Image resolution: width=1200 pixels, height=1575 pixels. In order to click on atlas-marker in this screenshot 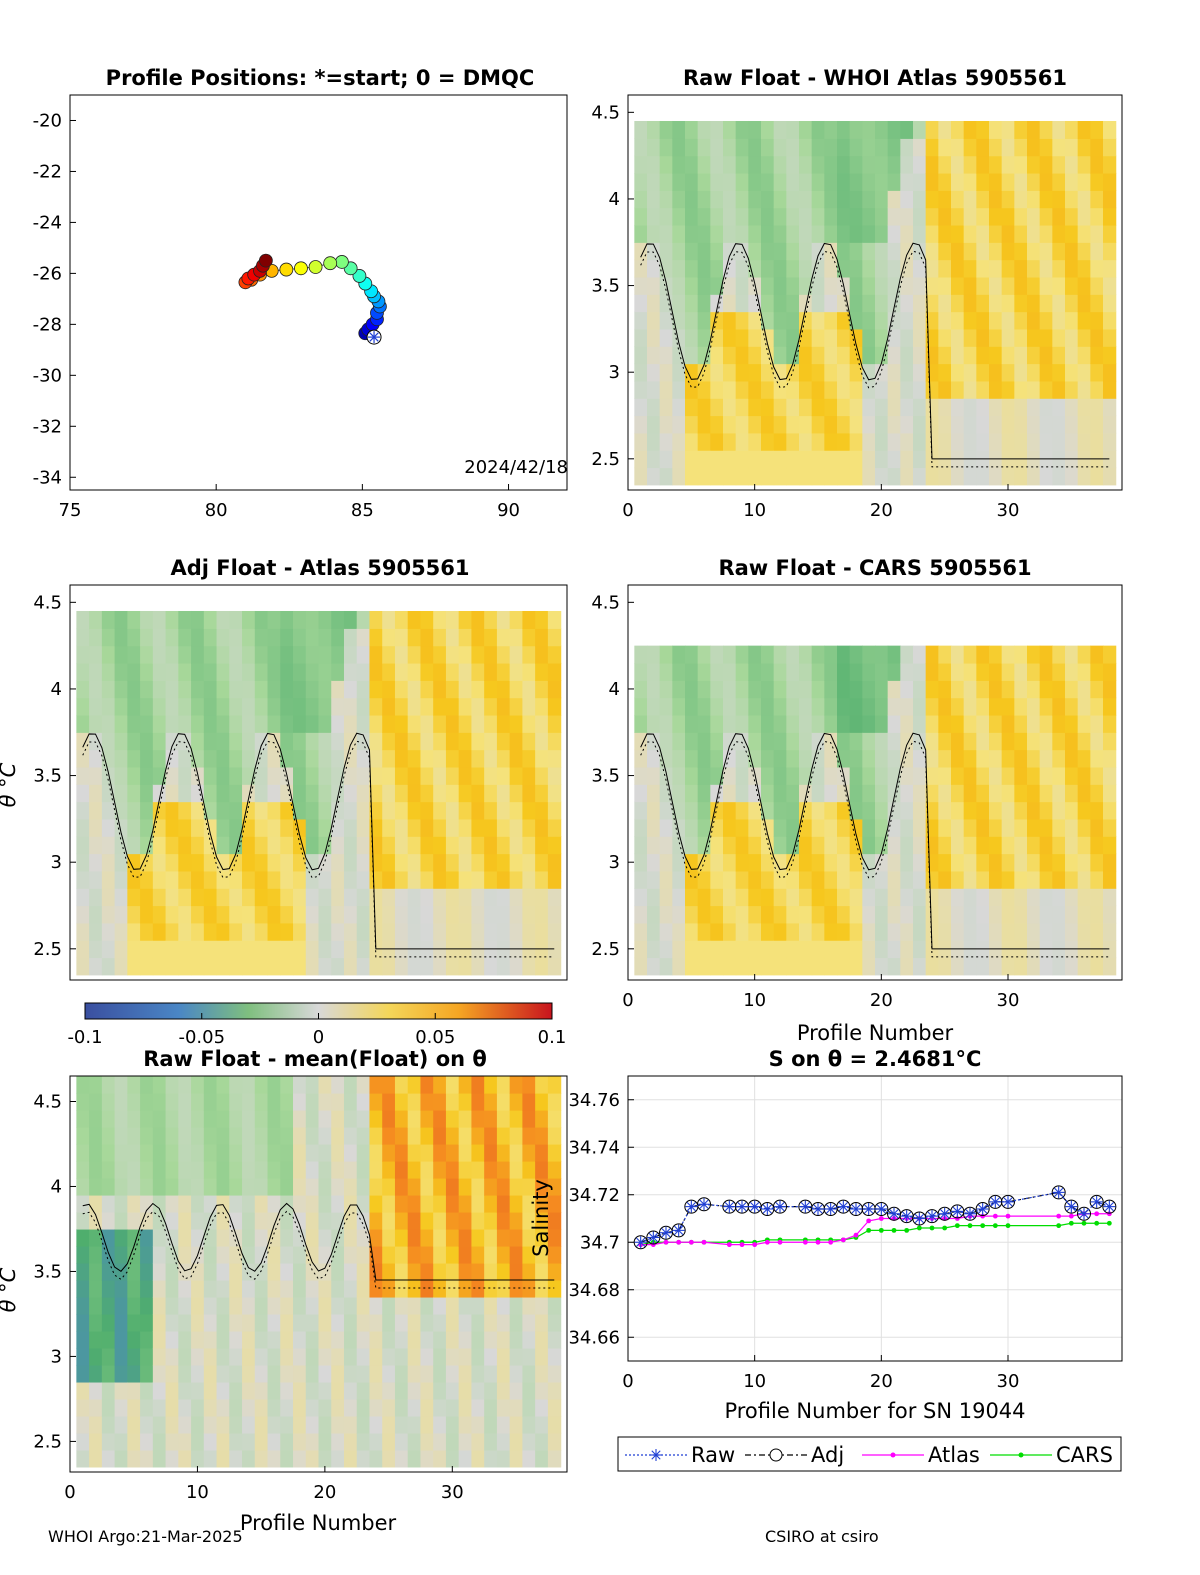, I will do `click(831, 1242)`.